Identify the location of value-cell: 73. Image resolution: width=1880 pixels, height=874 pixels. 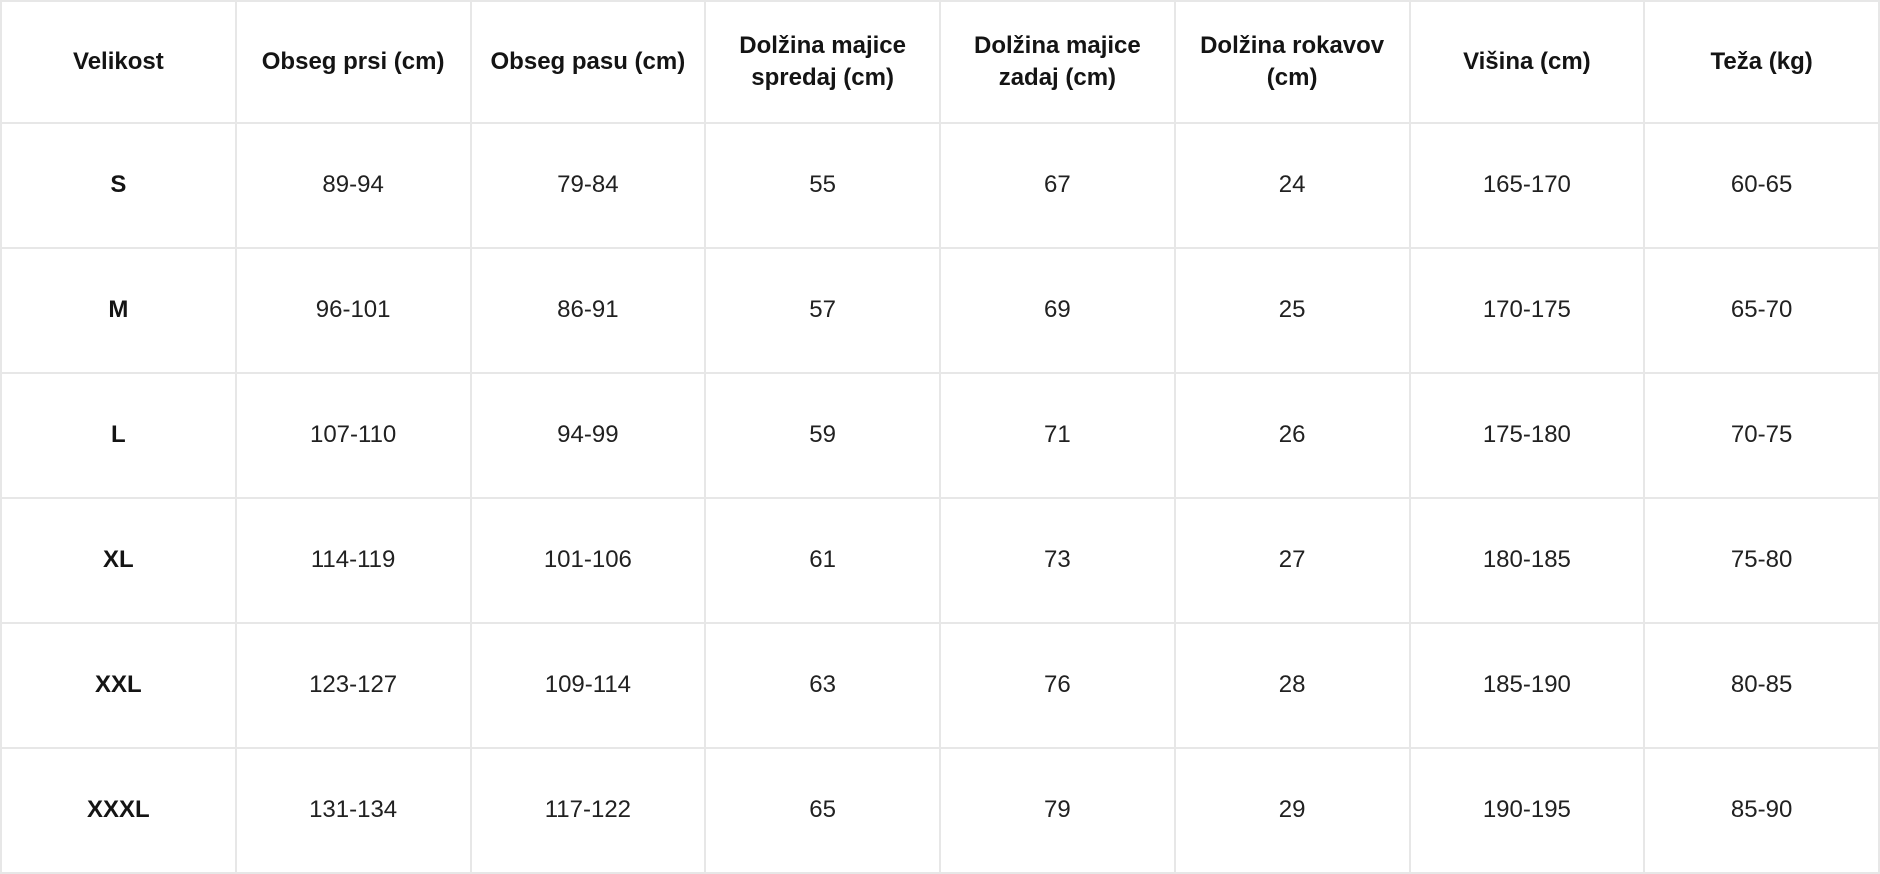
(1057, 560).